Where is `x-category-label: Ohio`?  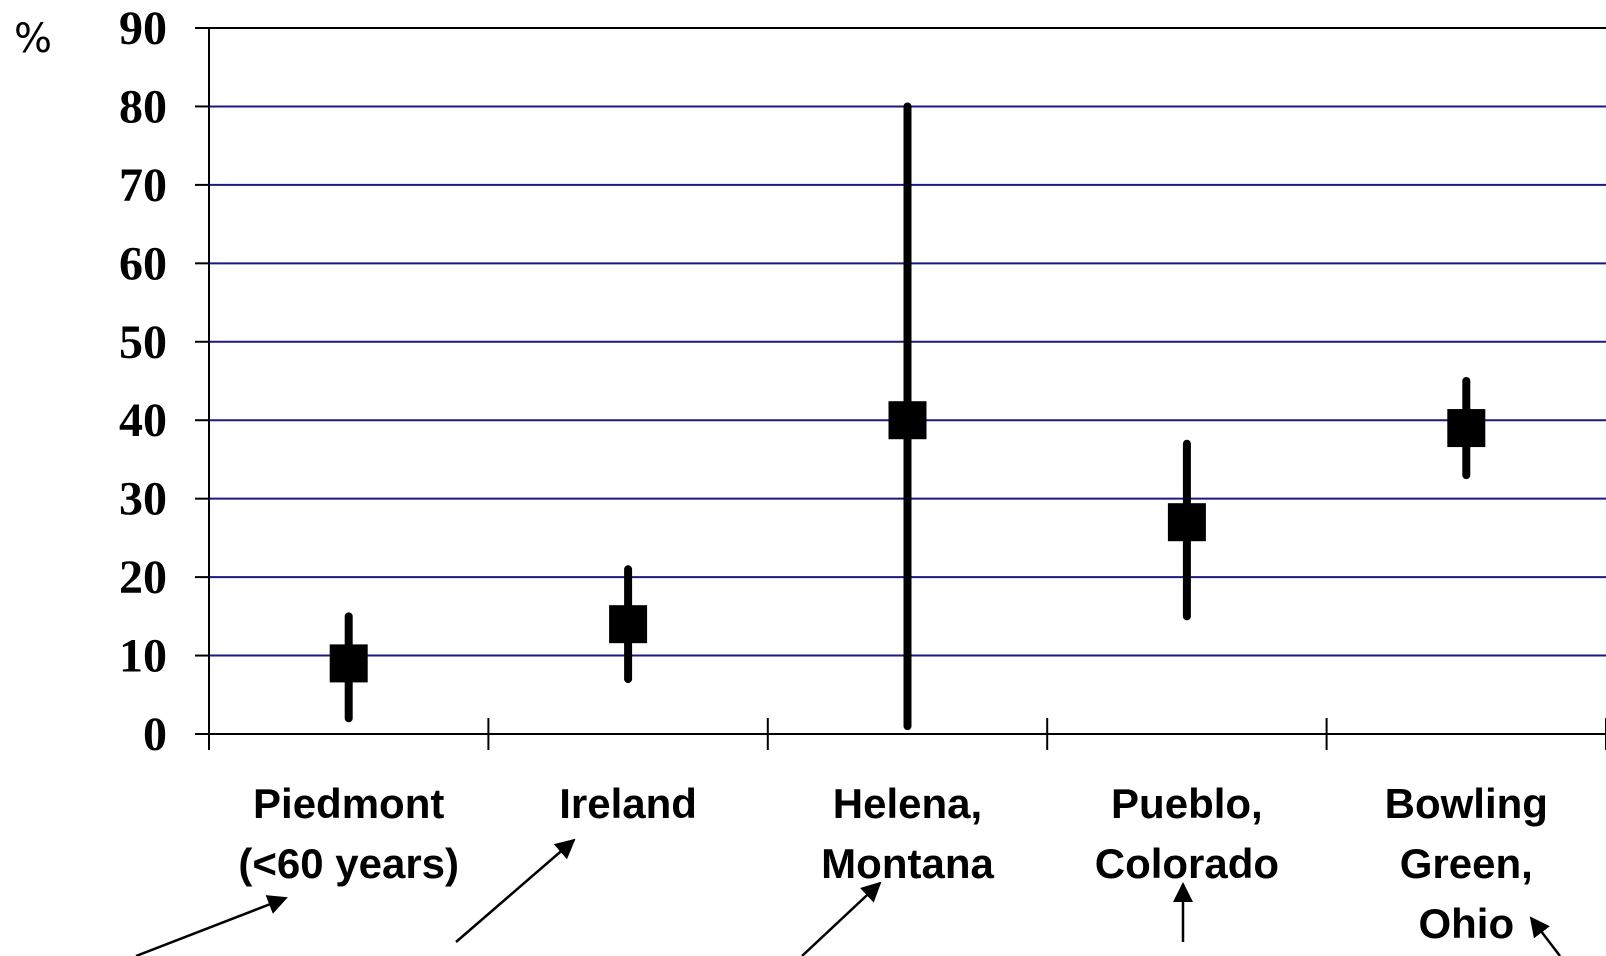
x-category-label: Ohio is located at coordinates (1466, 923).